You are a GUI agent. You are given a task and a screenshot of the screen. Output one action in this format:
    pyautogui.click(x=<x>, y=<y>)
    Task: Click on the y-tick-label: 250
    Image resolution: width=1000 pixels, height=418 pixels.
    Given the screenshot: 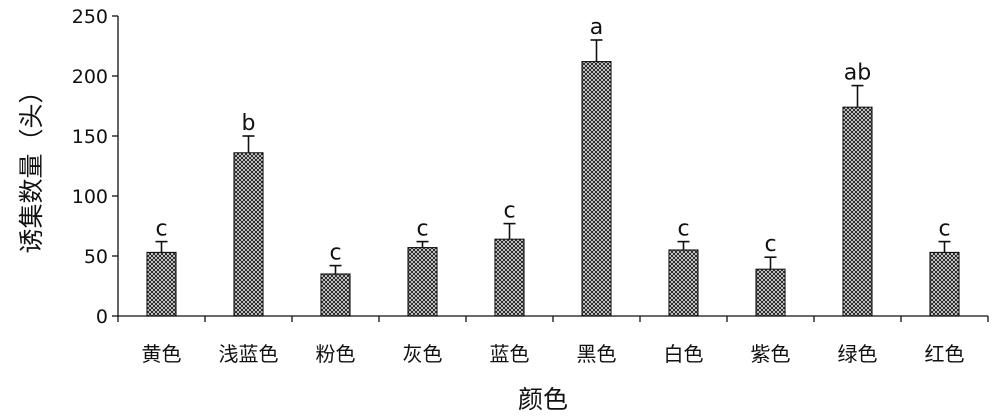 What is the action you would take?
    pyautogui.click(x=90, y=17)
    